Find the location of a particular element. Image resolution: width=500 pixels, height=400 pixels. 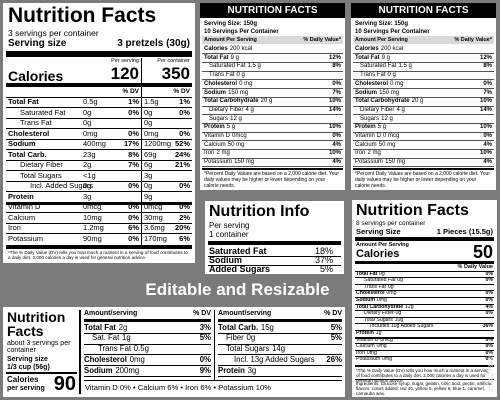

nutrient-row: Total Fat 2g is located at coordinates (105, 327).